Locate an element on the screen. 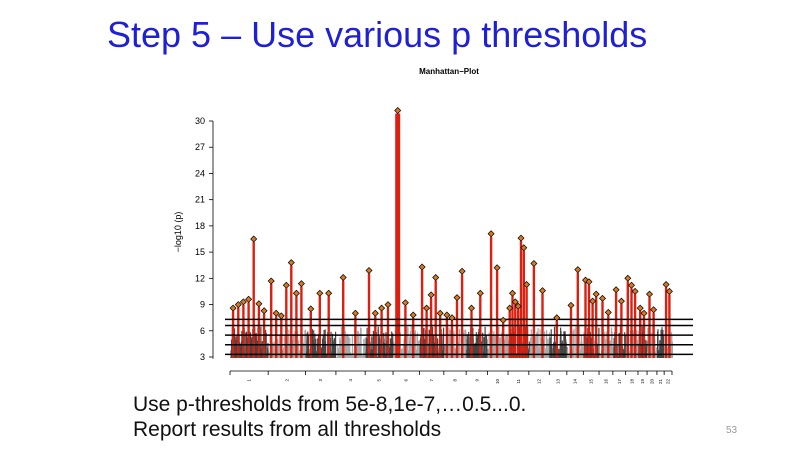 The height and width of the screenshot is (450, 800). x-tick-label: 11 is located at coordinates (518, 381).